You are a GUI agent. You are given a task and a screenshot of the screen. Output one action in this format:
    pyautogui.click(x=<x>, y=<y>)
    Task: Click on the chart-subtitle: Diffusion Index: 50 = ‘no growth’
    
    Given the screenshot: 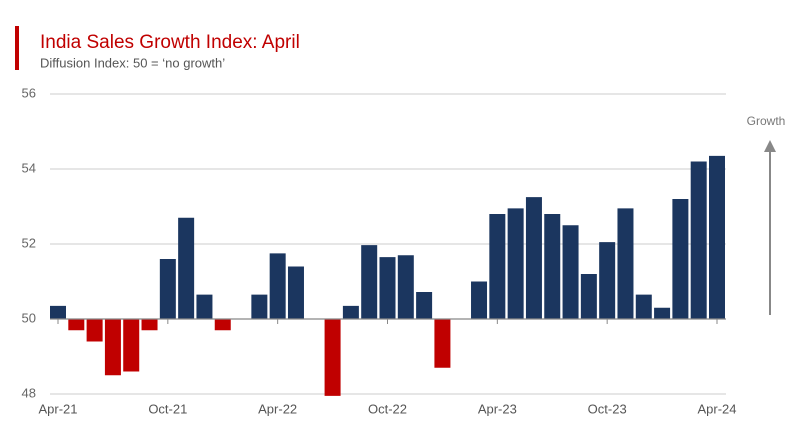 What is the action you would take?
    pyautogui.click(x=132, y=62)
    